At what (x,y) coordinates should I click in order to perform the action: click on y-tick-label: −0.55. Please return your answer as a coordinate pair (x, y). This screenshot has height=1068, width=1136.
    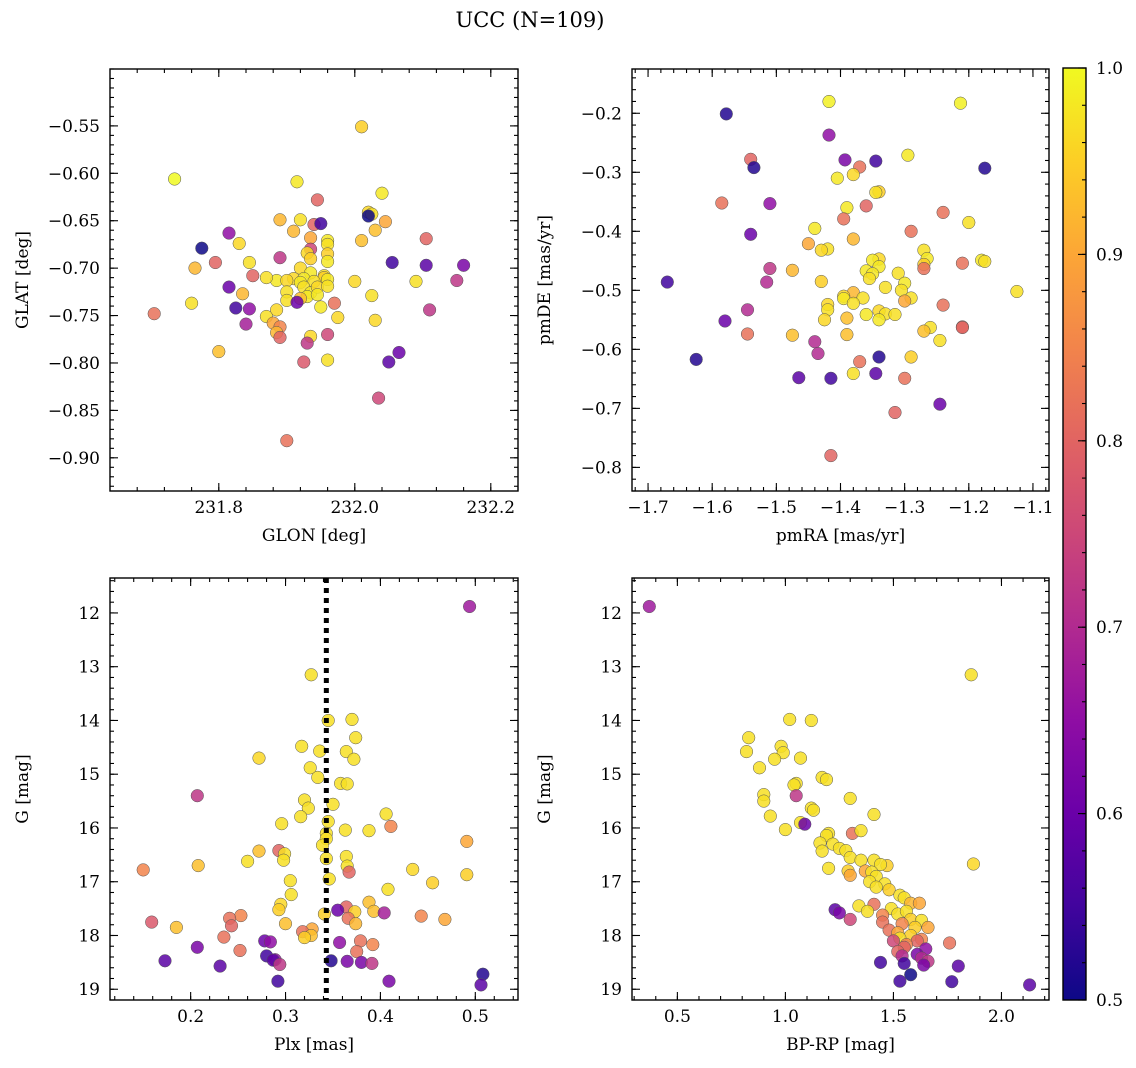
    Looking at the image, I should click on (74, 127).